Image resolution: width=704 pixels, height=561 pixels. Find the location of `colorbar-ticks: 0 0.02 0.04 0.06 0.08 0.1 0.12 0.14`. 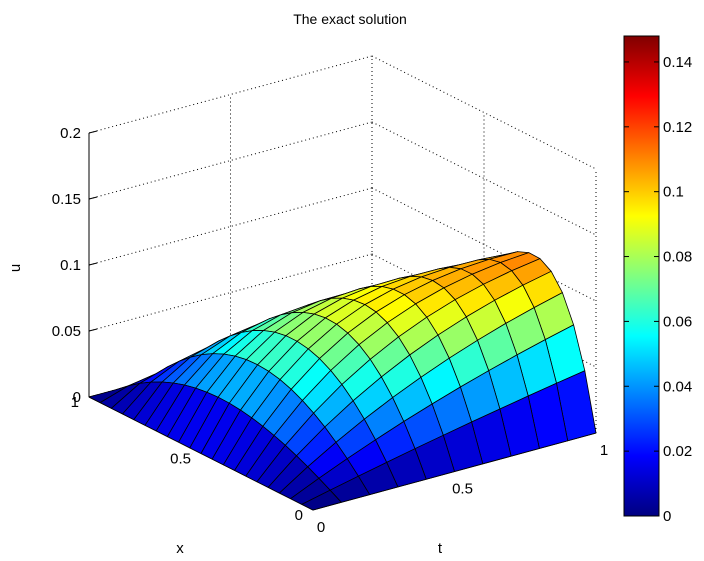

colorbar-ticks: 0 0.02 0.04 0.06 0.08 0.1 0.12 0.14 is located at coordinates (658, 289).